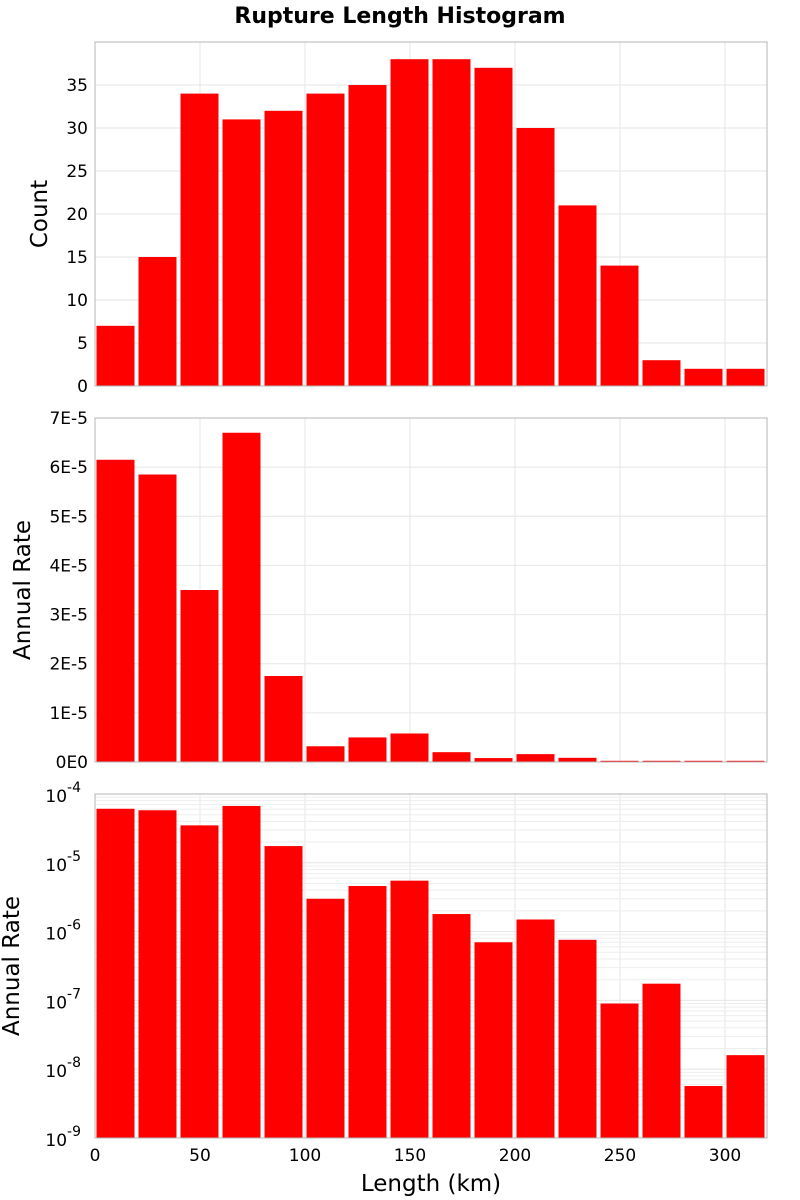  What do you see at coordinates (77, 258) in the screenshot?
I see `y-tick-label: 15` at bounding box center [77, 258].